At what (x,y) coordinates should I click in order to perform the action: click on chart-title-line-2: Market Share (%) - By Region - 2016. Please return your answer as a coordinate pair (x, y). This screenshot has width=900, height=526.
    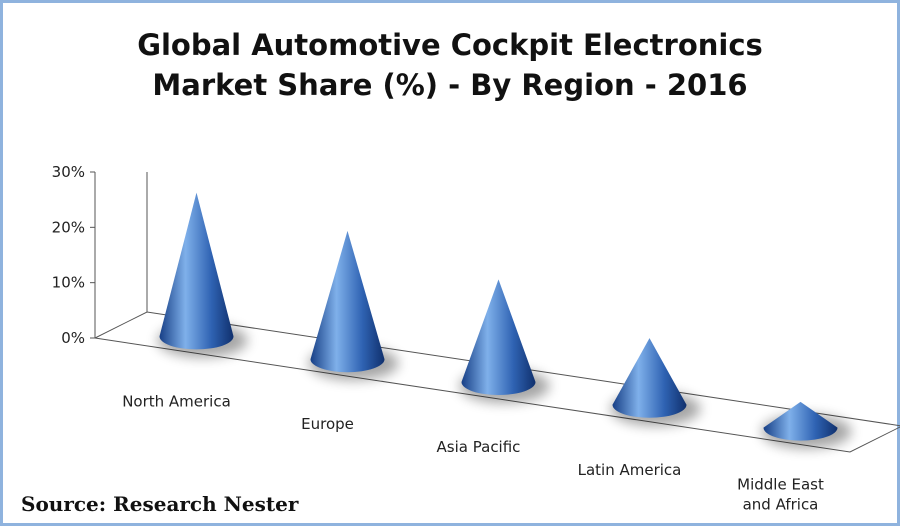
    Looking at the image, I should click on (450, 85).